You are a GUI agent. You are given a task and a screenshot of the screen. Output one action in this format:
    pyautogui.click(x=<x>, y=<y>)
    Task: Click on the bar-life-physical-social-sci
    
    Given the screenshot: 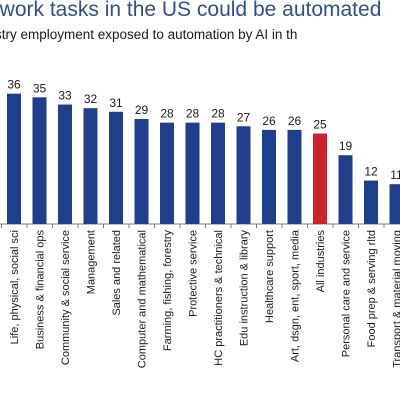 What is the action you would take?
    pyautogui.click(x=14, y=159)
    